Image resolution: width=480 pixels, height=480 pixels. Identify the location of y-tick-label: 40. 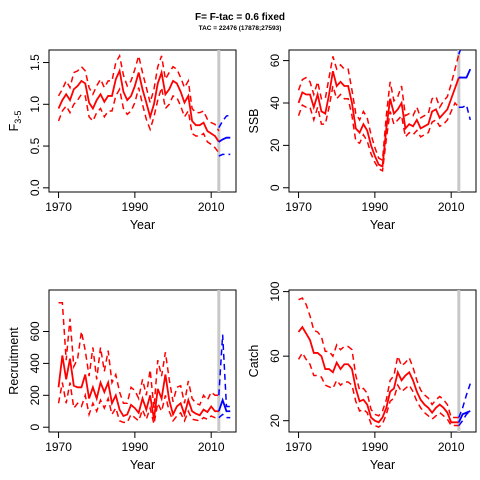
(275, 103).